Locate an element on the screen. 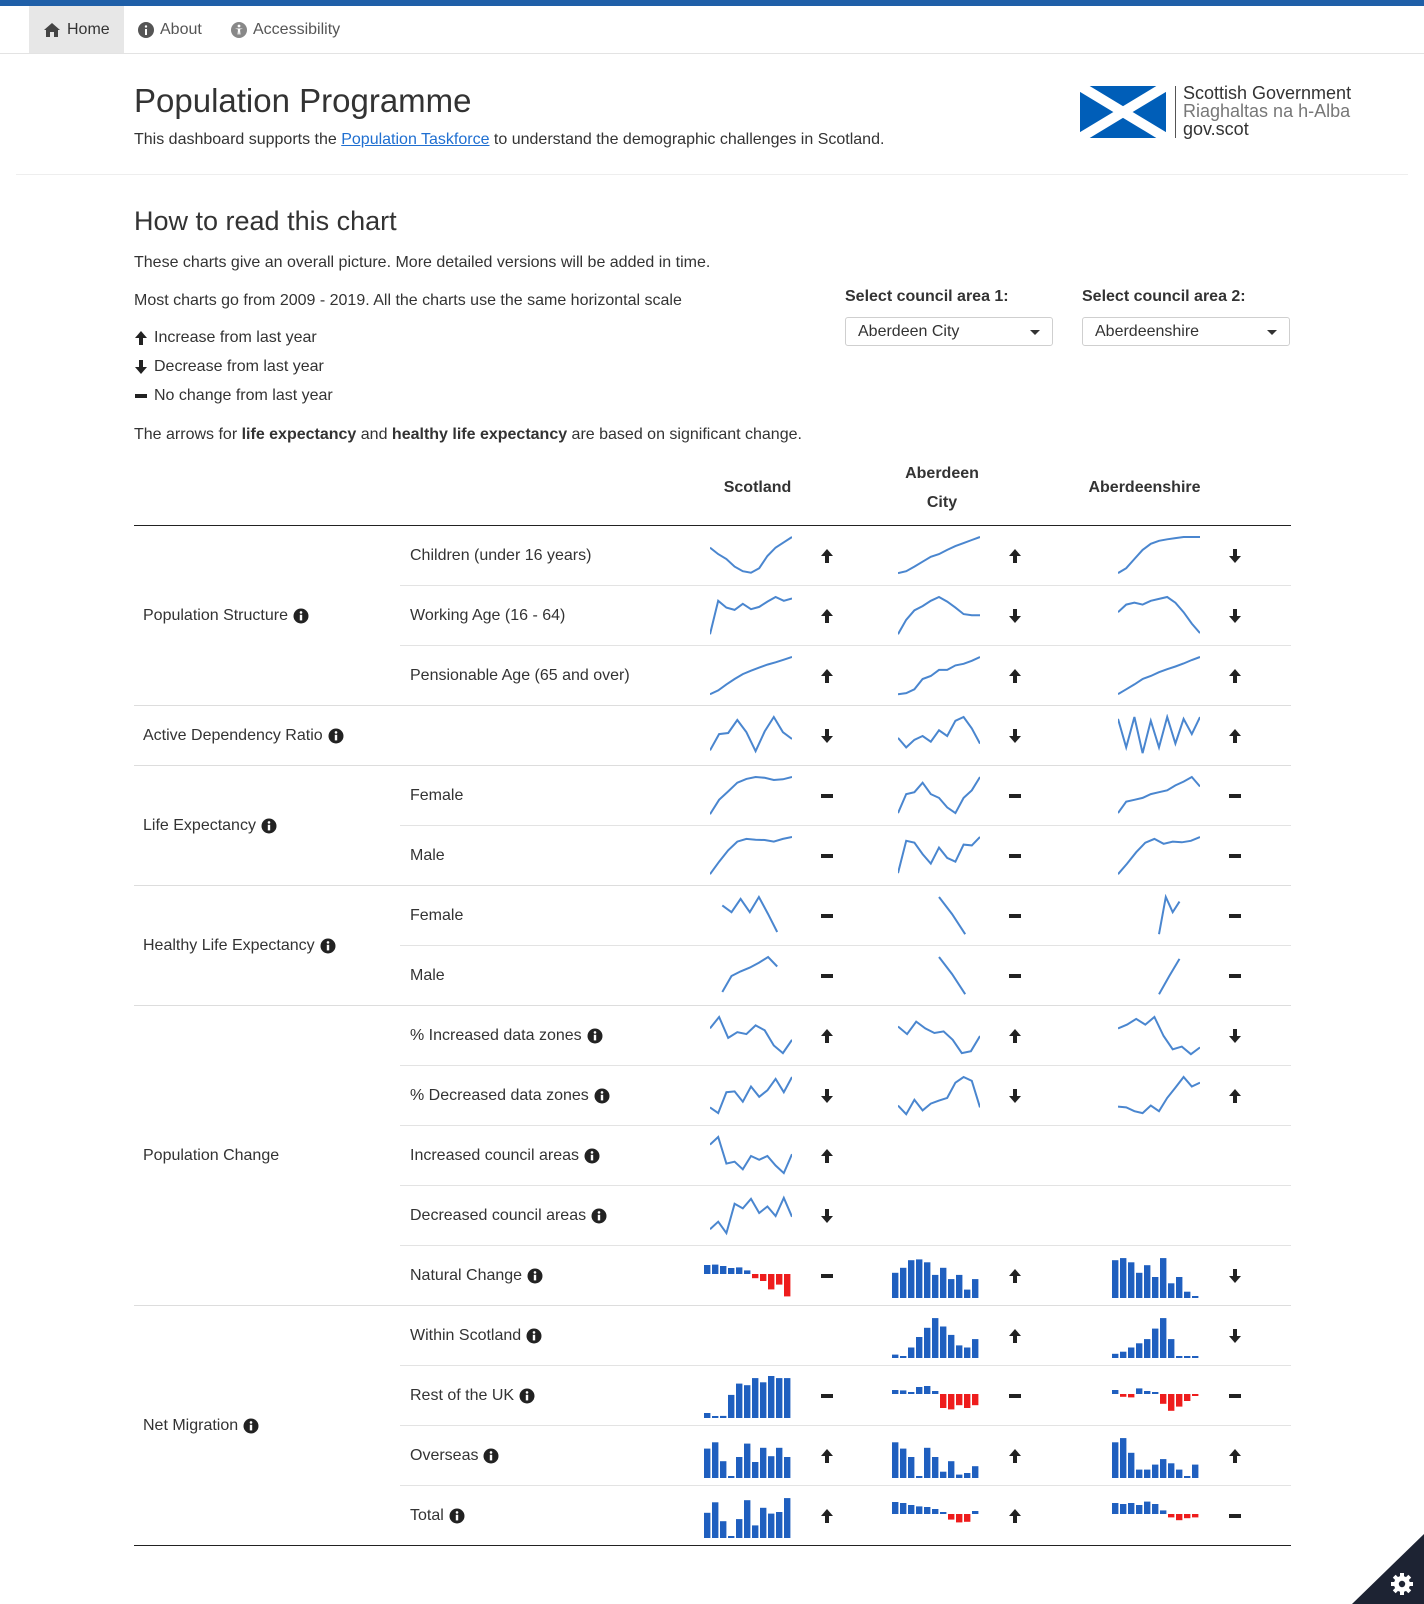  population-taskforce-link: Population Taskforce is located at coordinates (415, 139).